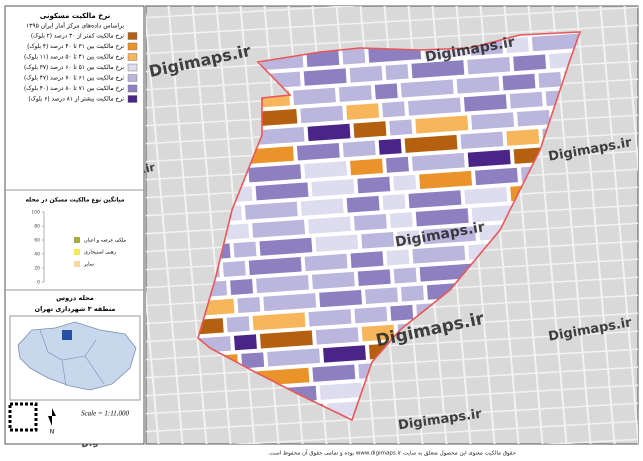  What do you see at coordinates (88, 265) in the screenshot?
I see `legend-label: سایر` at bounding box center [88, 265].